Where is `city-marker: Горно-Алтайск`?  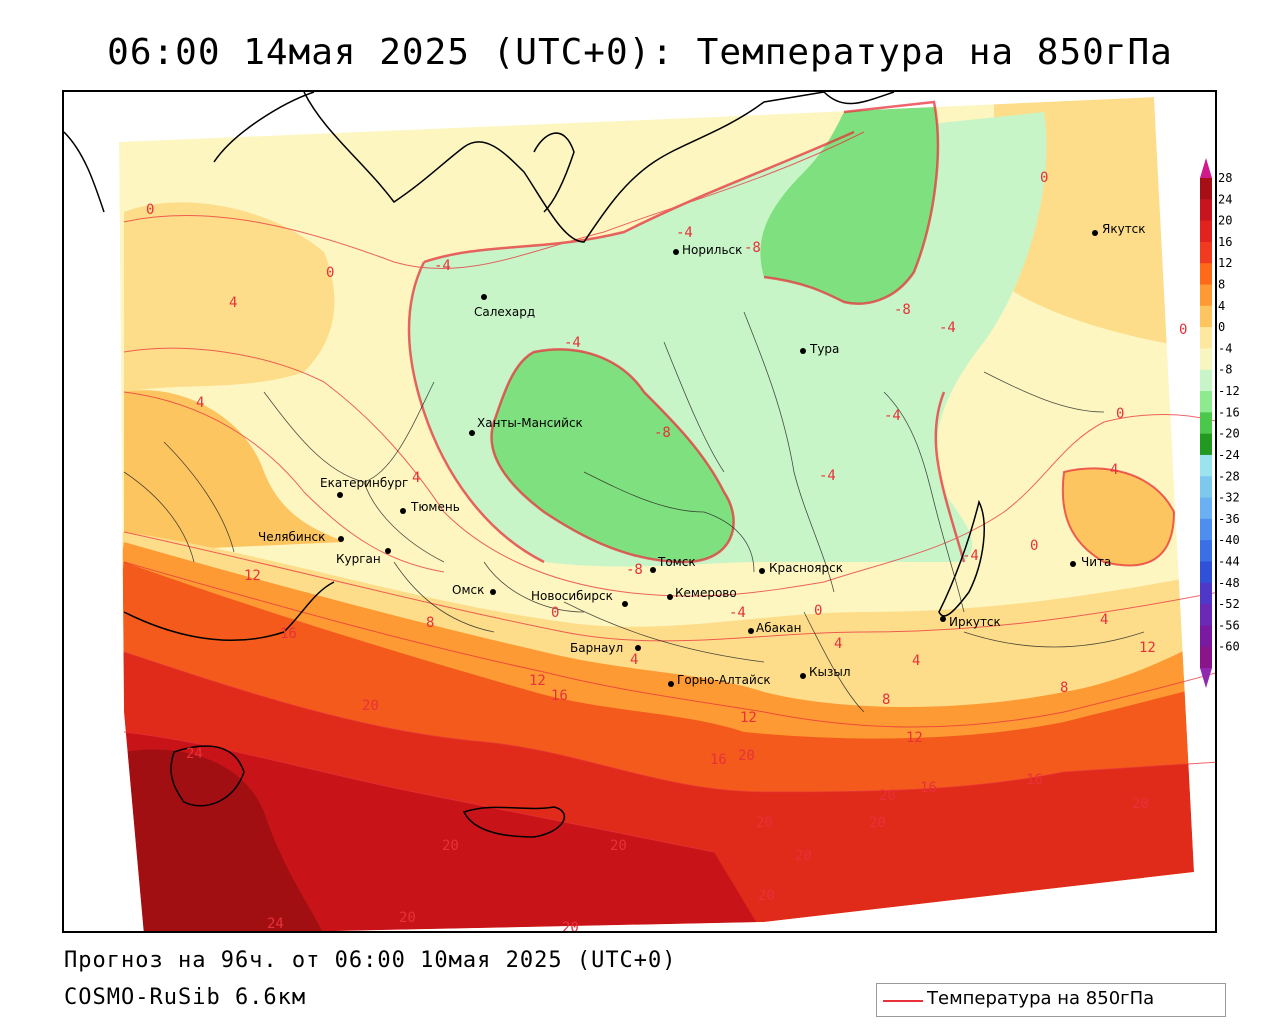 city-marker: Горно-Алтайск is located at coordinates (719, 680).